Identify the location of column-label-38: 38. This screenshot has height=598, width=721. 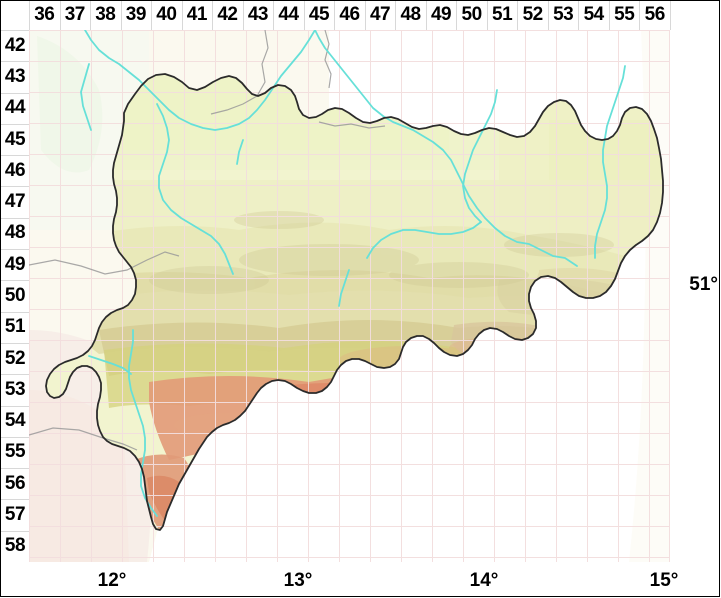
(105, 14).